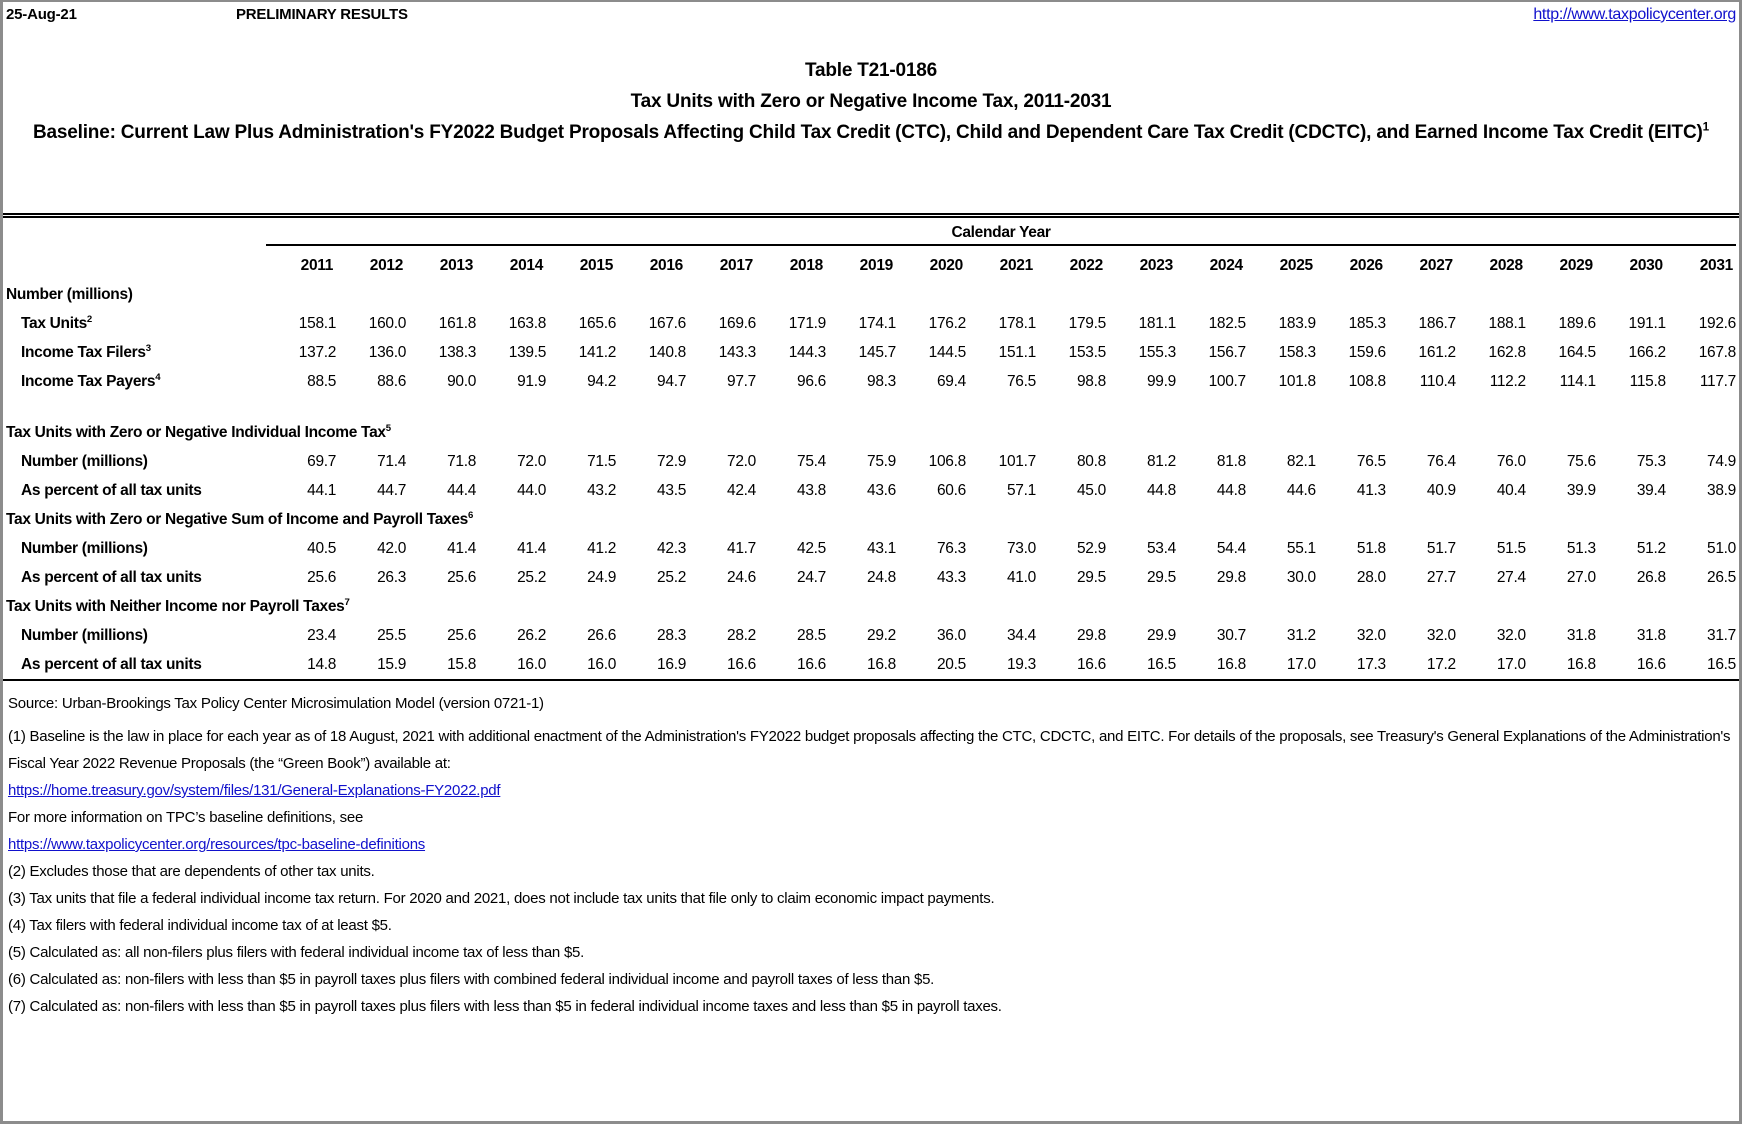  Describe the element at coordinates (136, 260) in the screenshot. I see `year-header-spacer` at that location.